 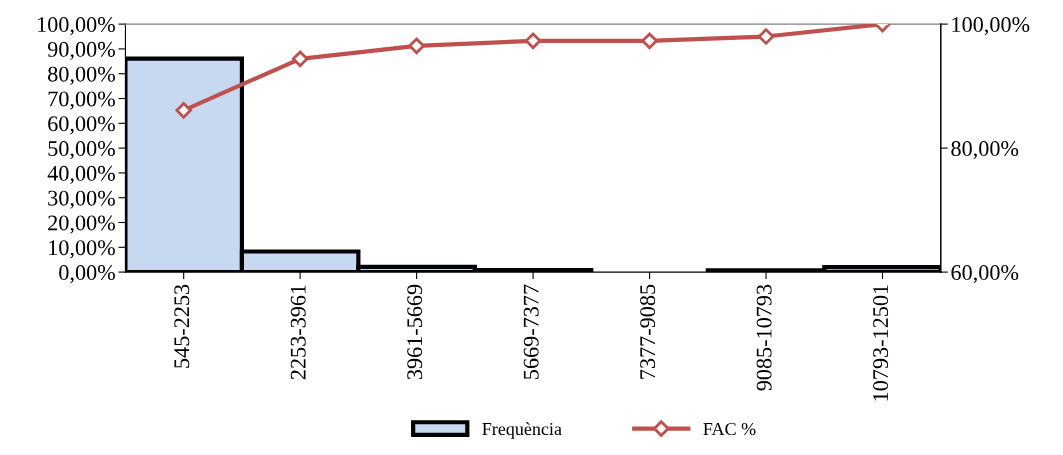 I want to click on y-tick-label: 100,00%, so click(x=76, y=26).